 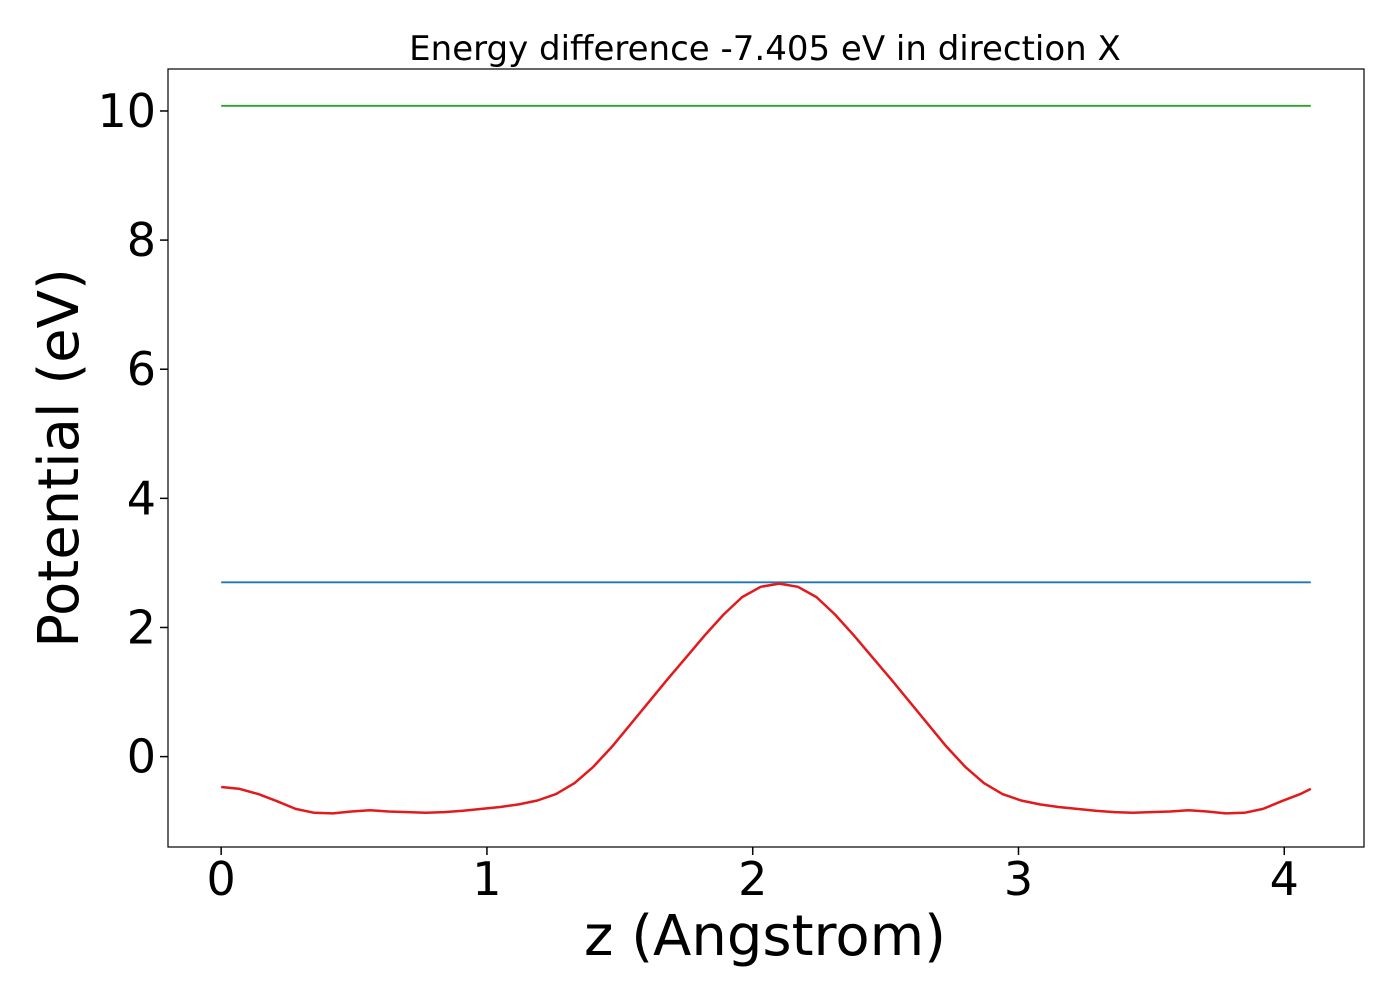 I want to click on x-tick-label: 2, so click(x=752, y=879).